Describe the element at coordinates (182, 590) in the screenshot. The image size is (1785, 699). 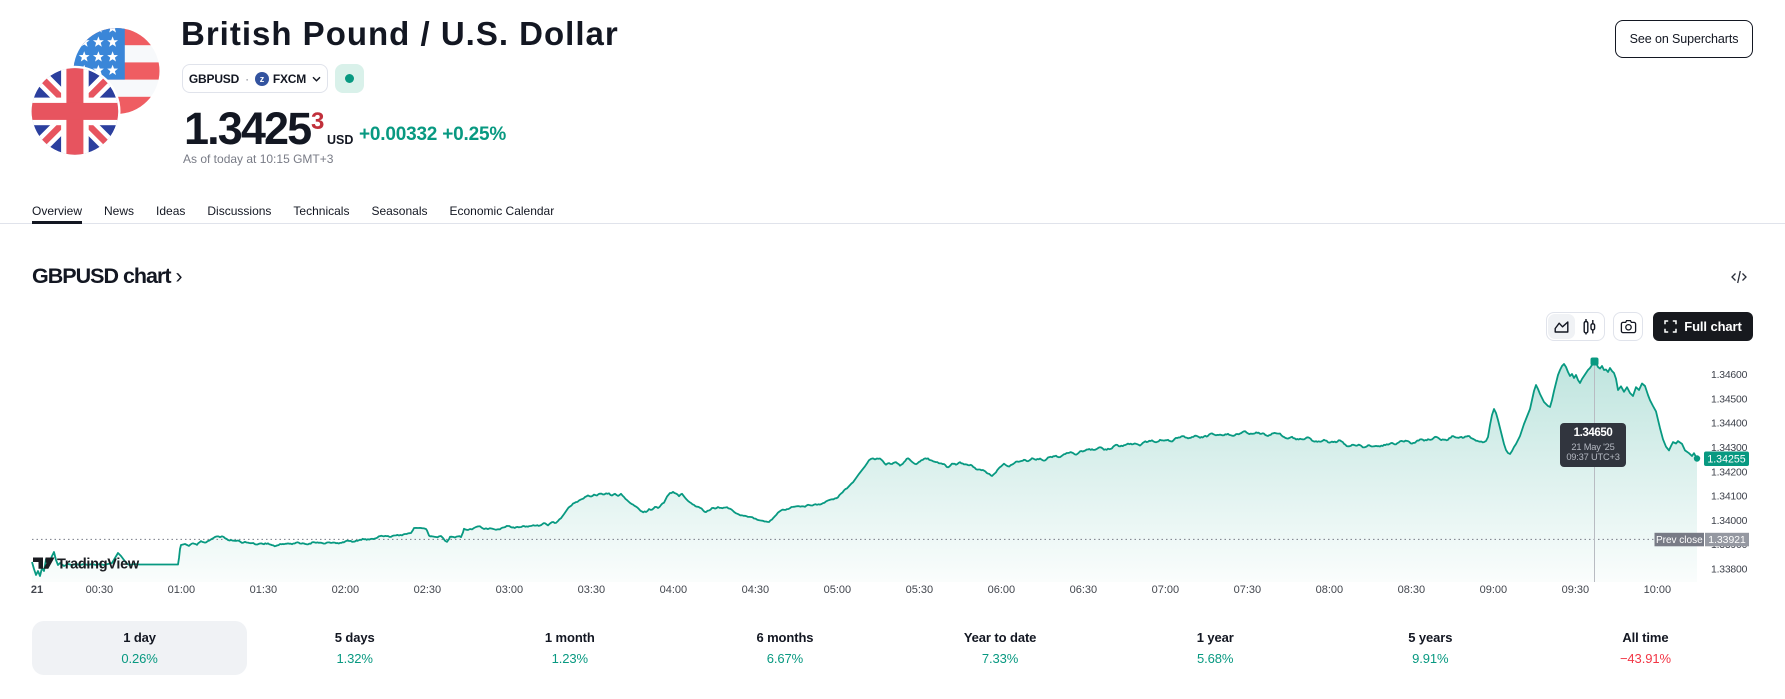
I see `svg-text: 01:00` at that location.